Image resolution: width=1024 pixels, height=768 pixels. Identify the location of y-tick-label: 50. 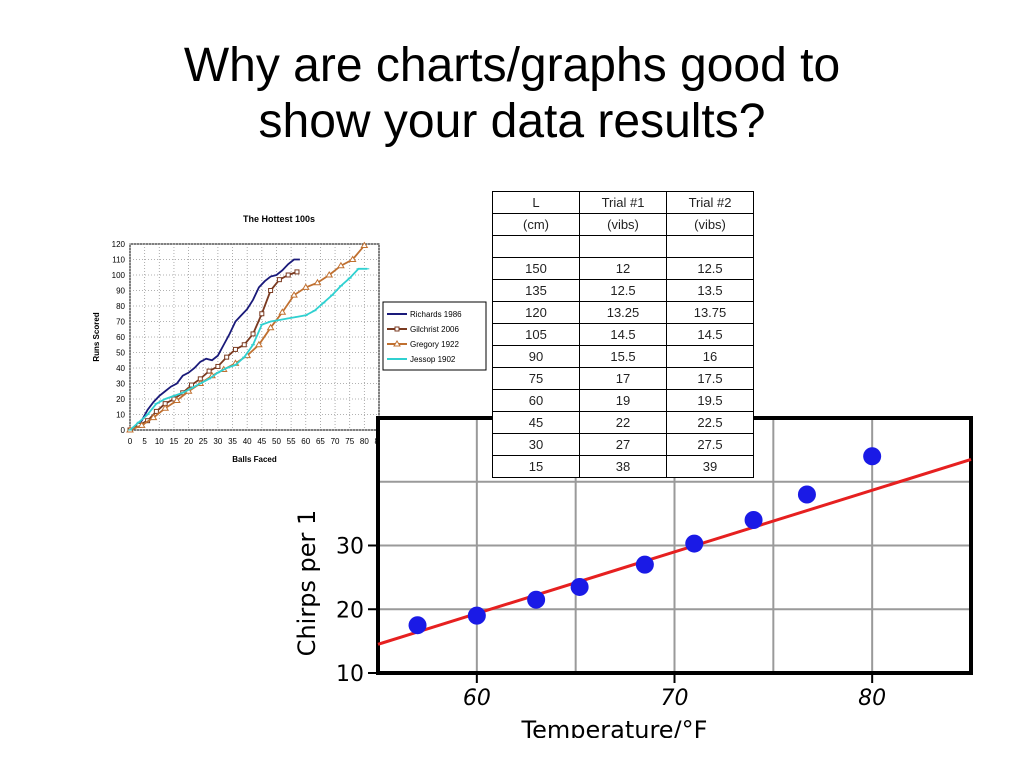
(120, 353).